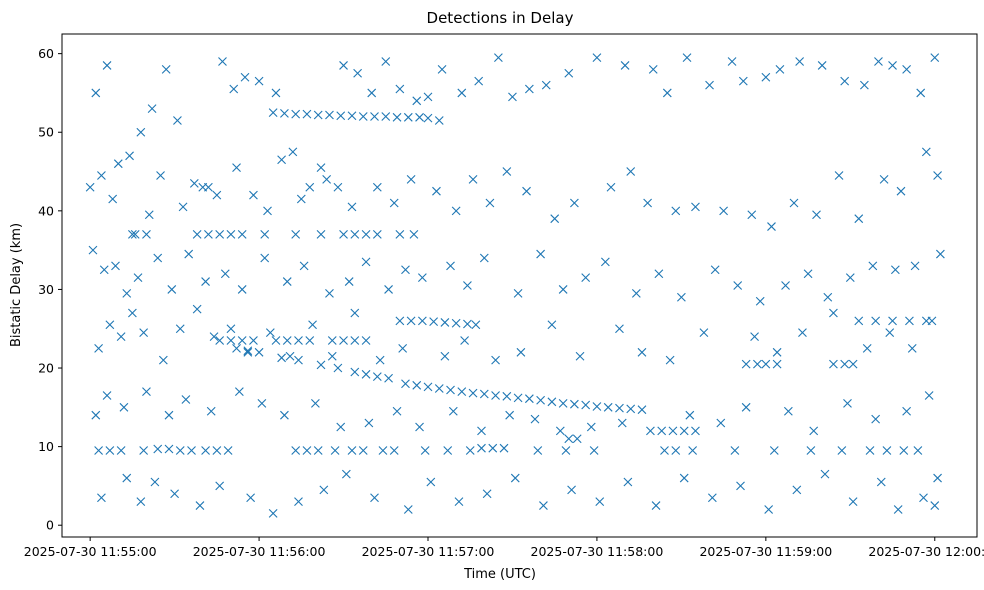 The height and width of the screenshot is (590, 984). Describe the element at coordinates (765, 551) in the screenshot. I see `x-tick-label: 2025-07-30 11:59:00` at that location.